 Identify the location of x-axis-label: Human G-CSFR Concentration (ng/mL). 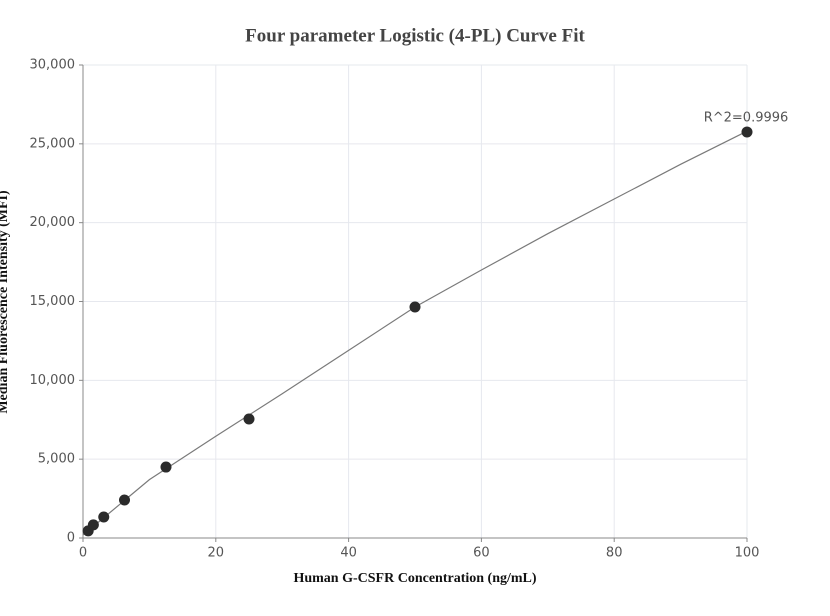
(414, 578).